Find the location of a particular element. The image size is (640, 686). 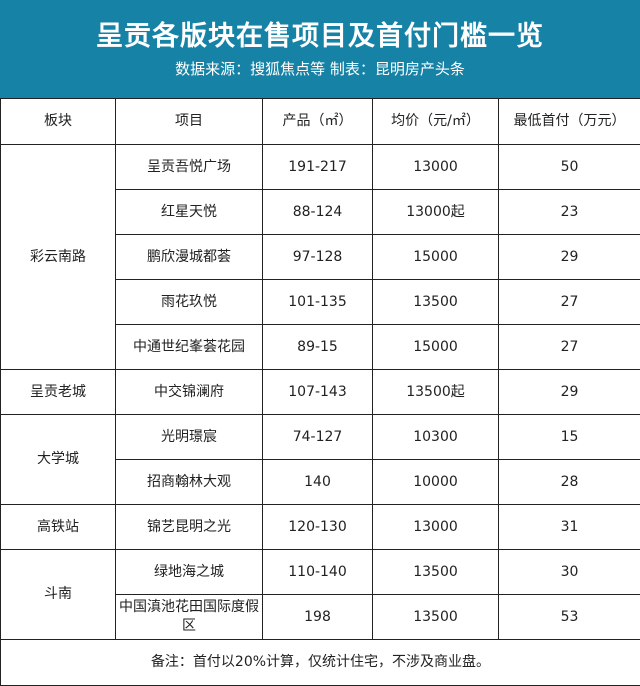

size-cell: 89-15 is located at coordinates (317, 347).